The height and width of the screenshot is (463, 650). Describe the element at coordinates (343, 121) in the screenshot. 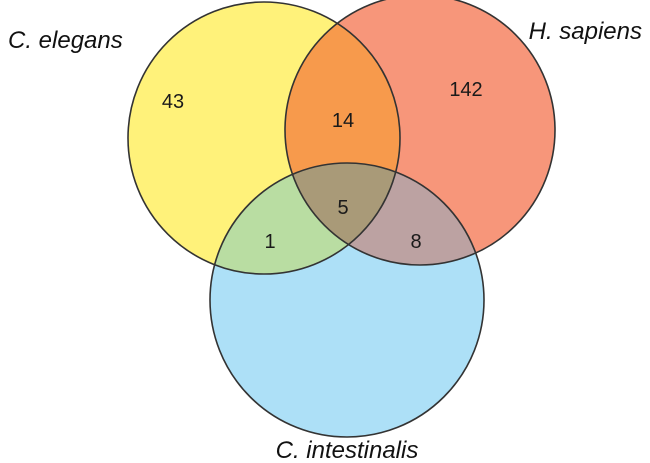

I see `count-elegans-sapiens: 14` at that location.